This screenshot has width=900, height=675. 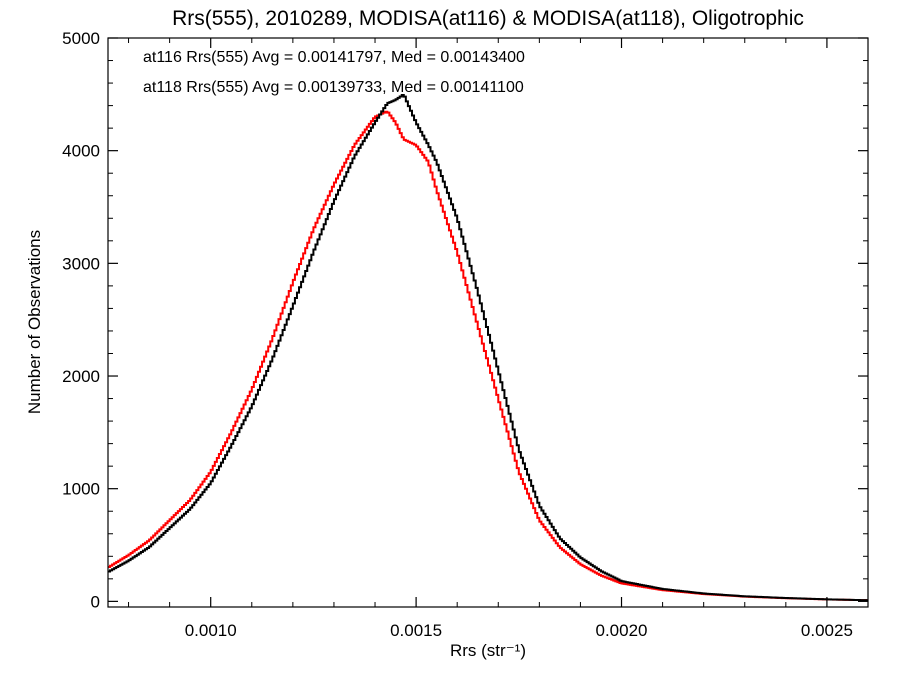 I want to click on y-tick-label: 3000, so click(x=81, y=263).